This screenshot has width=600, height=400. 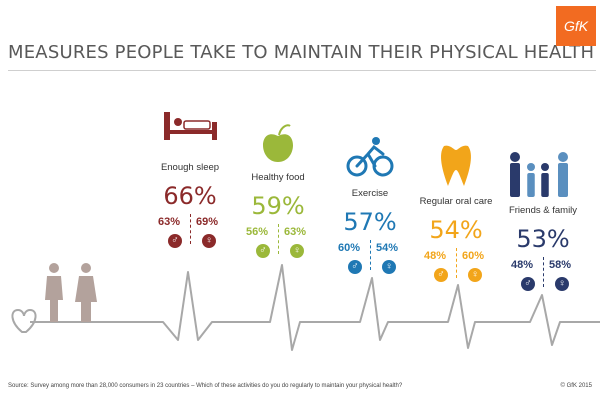 What do you see at coordinates (349, 248) in the screenshot?
I see `male-value-label: 60%` at bounding box center [349, 248].